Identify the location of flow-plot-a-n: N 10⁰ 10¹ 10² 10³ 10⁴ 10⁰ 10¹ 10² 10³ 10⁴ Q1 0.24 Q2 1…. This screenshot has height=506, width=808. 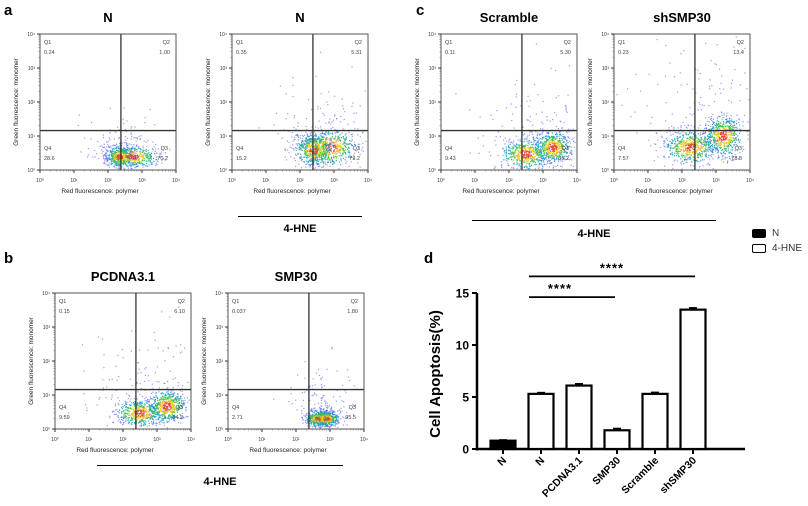
(100, 105).